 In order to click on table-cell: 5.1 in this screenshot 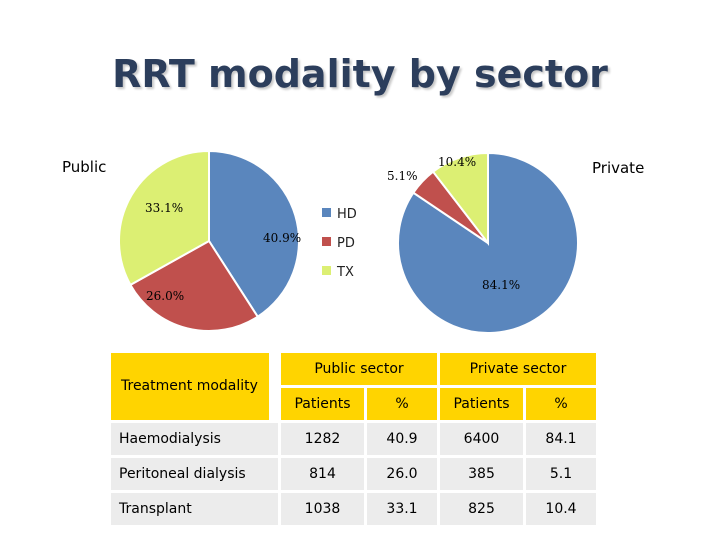, I will do `click(561, 474)`.